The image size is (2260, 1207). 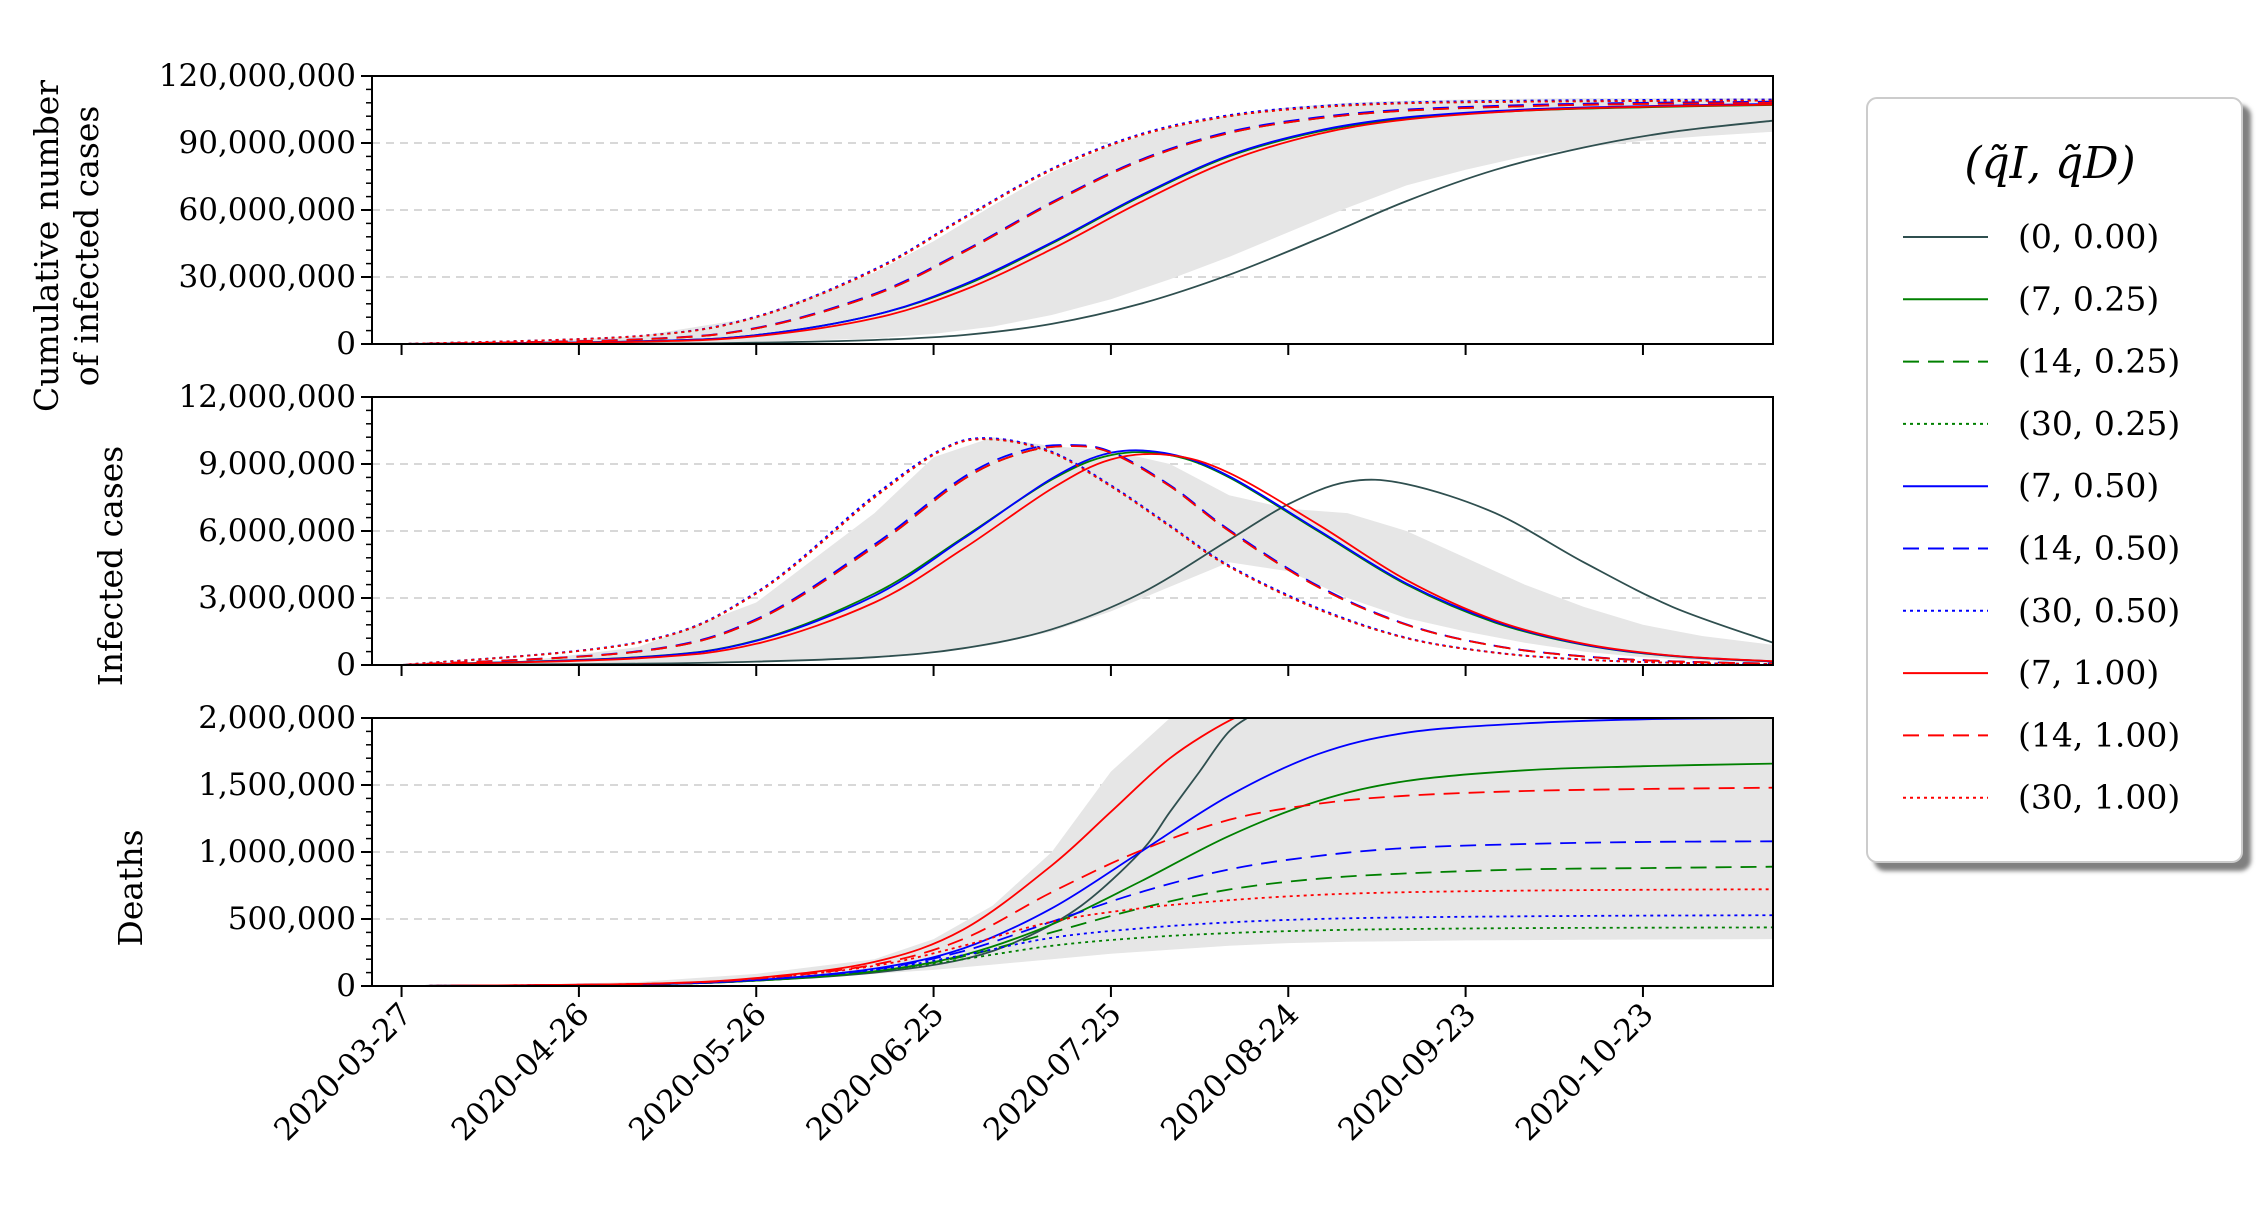 I want to click on deaths-series-30-1.00, so click(x=1087, y=937).